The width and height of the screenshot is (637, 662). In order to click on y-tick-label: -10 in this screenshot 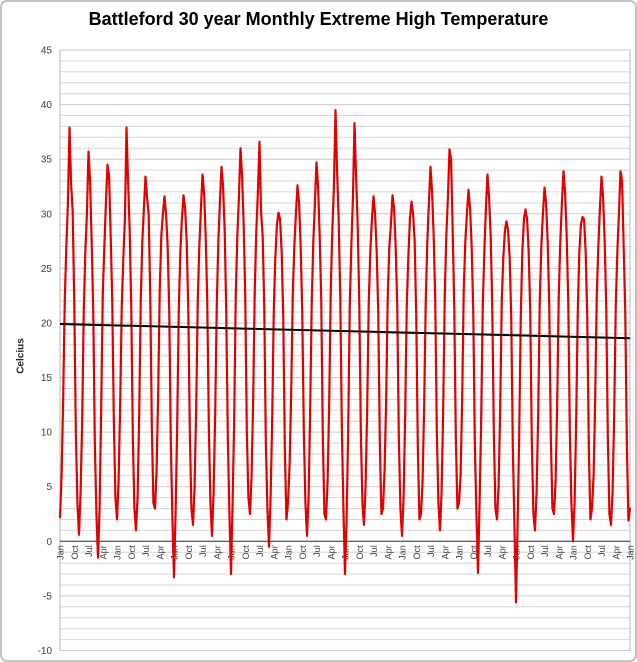, I will do `click(45, 651)`.